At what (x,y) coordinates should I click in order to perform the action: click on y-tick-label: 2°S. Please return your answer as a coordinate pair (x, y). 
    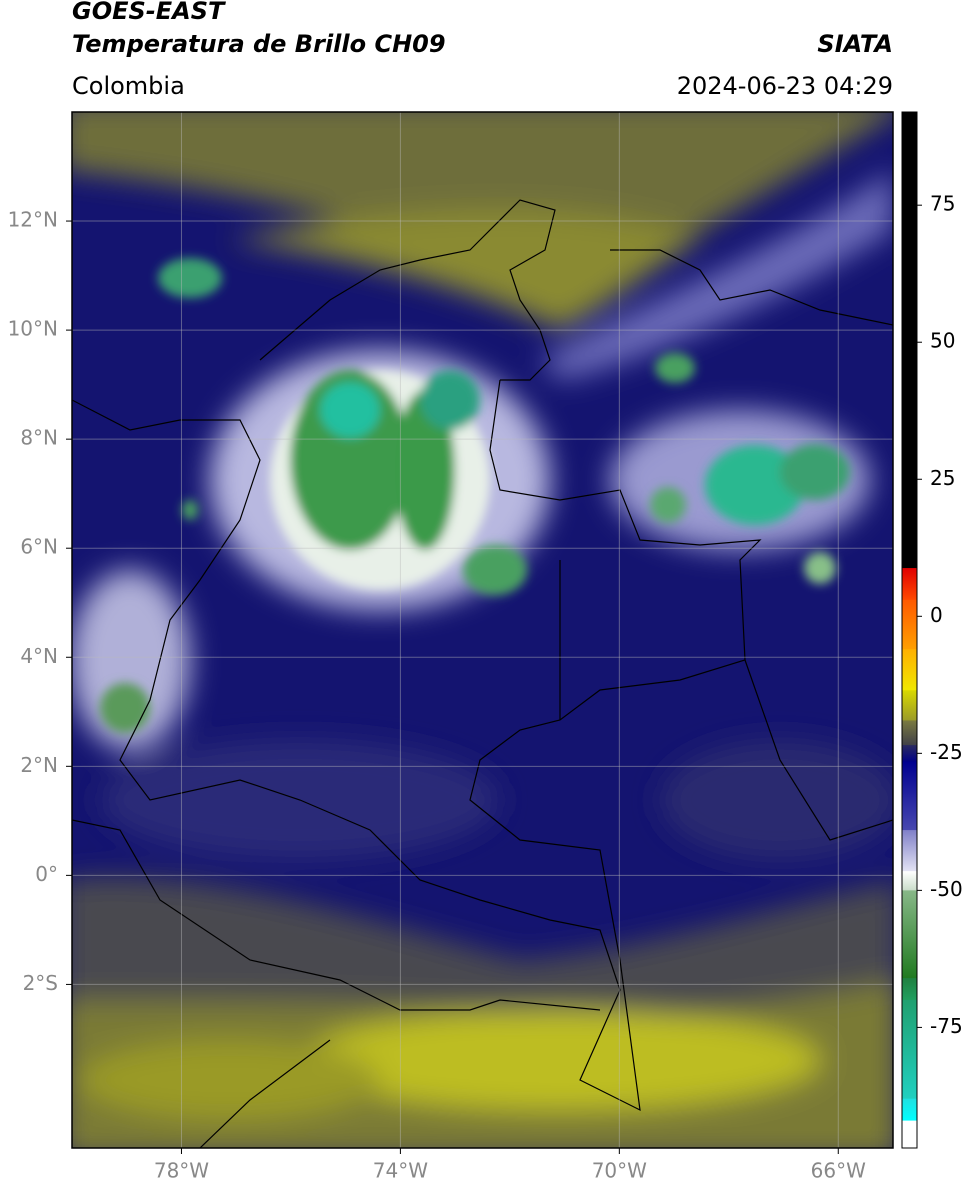
    Looking at the image, I should click on (40, 983).